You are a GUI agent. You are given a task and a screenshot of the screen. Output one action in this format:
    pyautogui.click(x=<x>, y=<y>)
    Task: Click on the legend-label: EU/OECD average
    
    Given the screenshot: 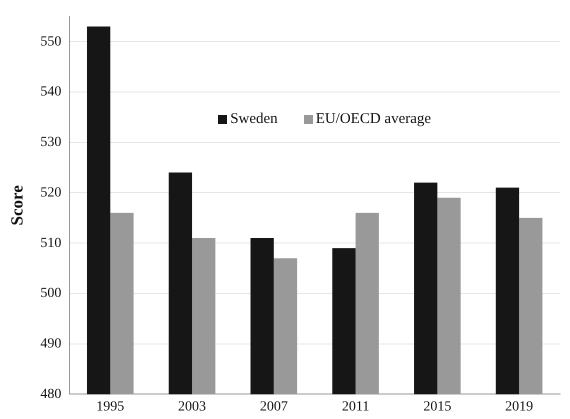 What is the action you would take?
    pyautogui.click(x=374, y=119)
    